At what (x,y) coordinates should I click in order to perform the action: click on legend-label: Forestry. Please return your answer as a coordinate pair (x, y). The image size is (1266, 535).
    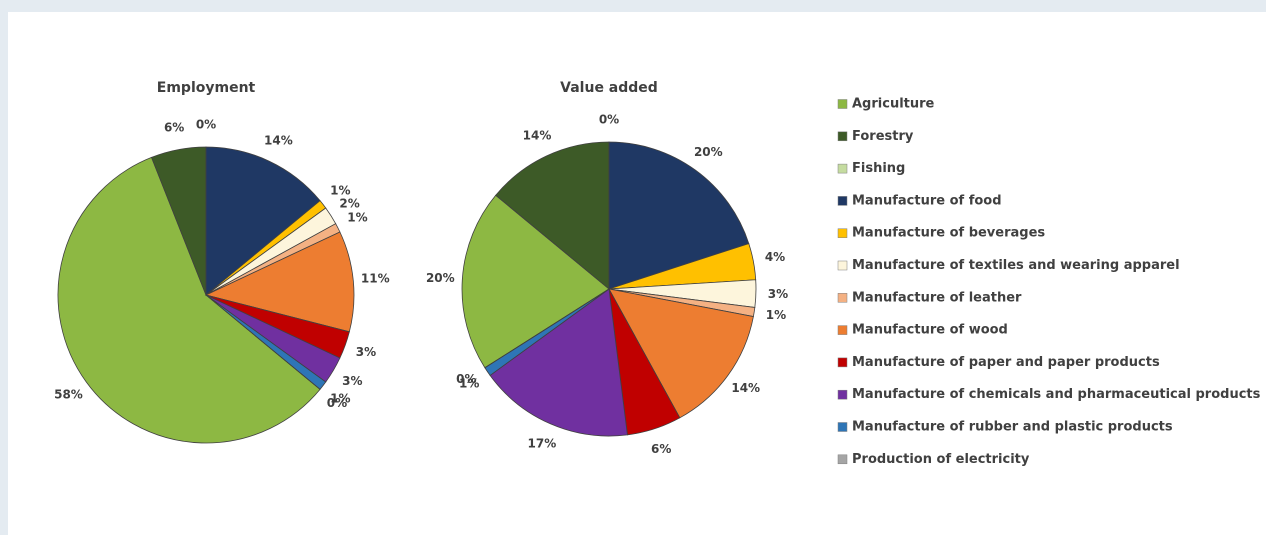
    Looking at the image, I should click on (883, 136).